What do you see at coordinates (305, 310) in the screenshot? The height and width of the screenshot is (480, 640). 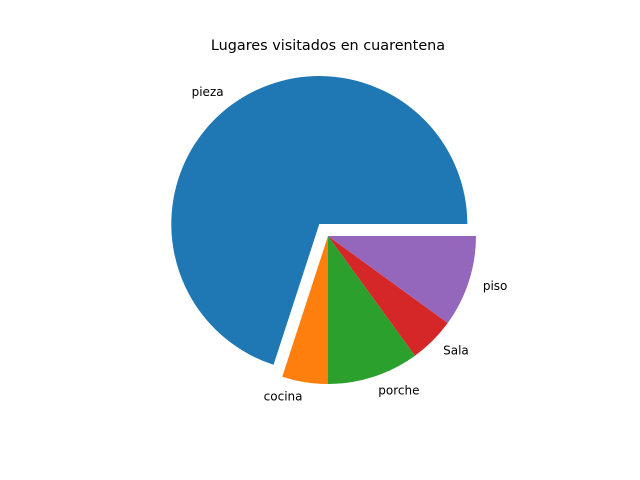 I see `pie-slice-cocina` at bounding box center [305, 310].